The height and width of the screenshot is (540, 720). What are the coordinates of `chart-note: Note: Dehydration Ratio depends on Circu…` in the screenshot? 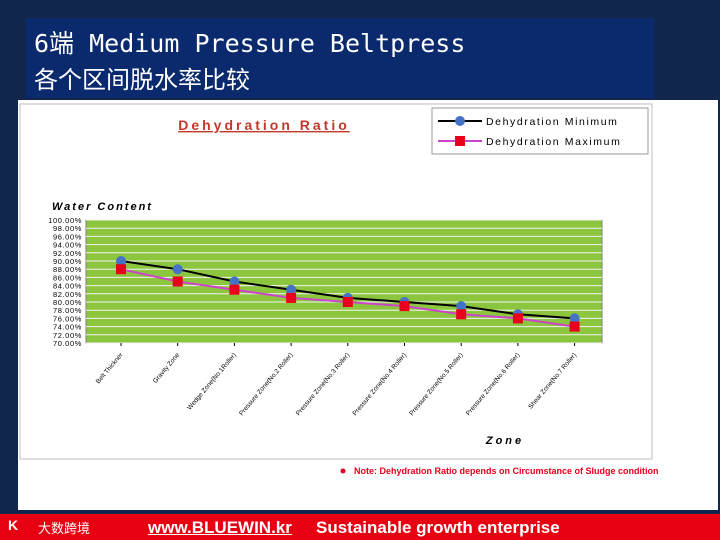 It's located at (506, 471).